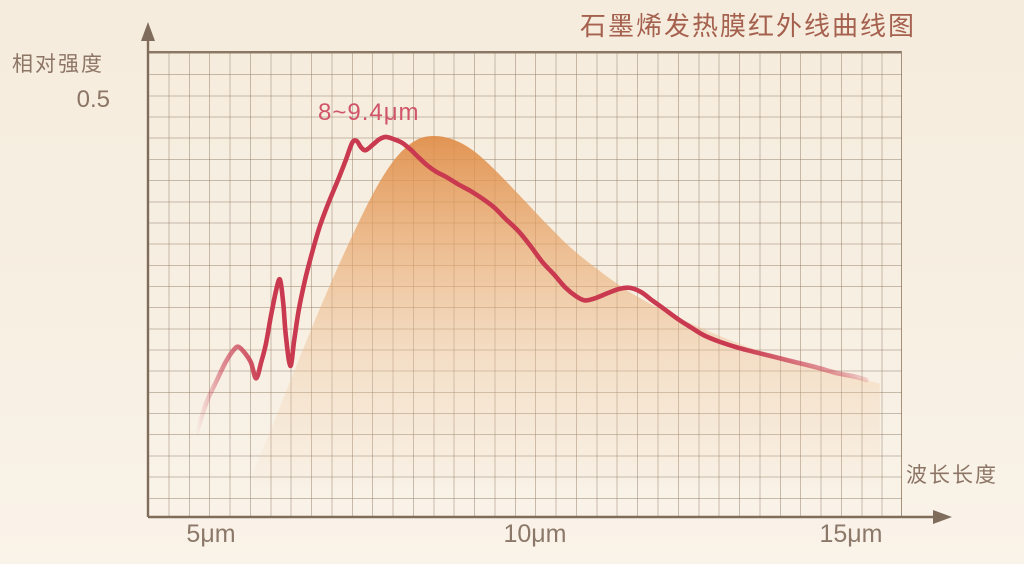  I want to click on y-axis-arrowhead-icon, so click(148, 31).